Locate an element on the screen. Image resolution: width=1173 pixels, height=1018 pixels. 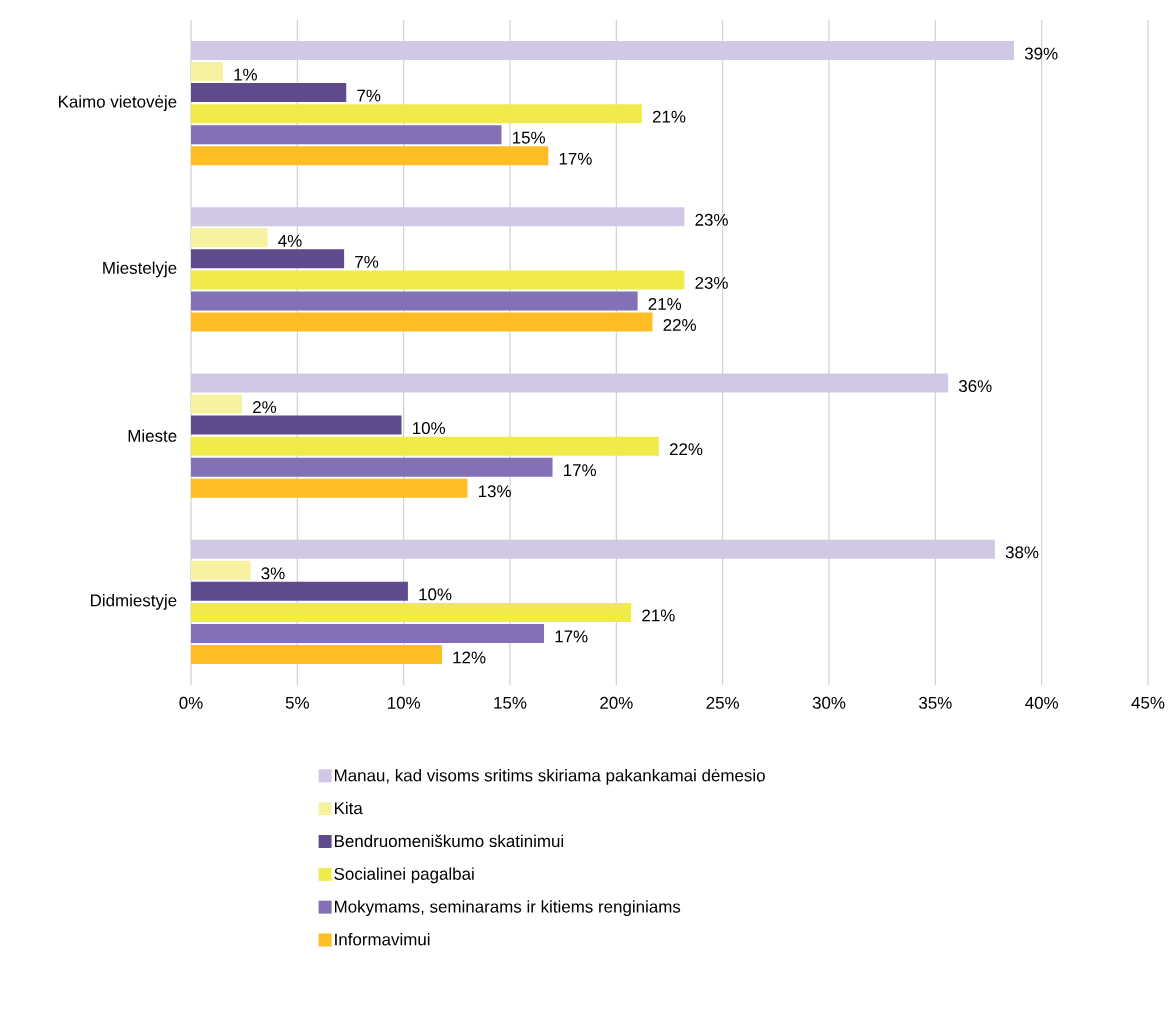
y-tick-label: Didmiestyje is located at coordinates (134, 602).